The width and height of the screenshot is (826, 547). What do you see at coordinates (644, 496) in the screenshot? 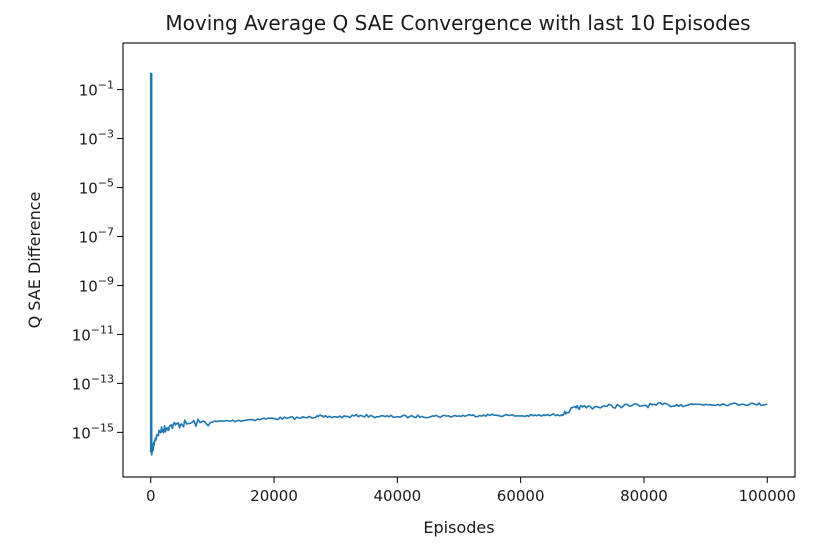
I see `x-tick-label: 80000` at bounding box center [644, 496].